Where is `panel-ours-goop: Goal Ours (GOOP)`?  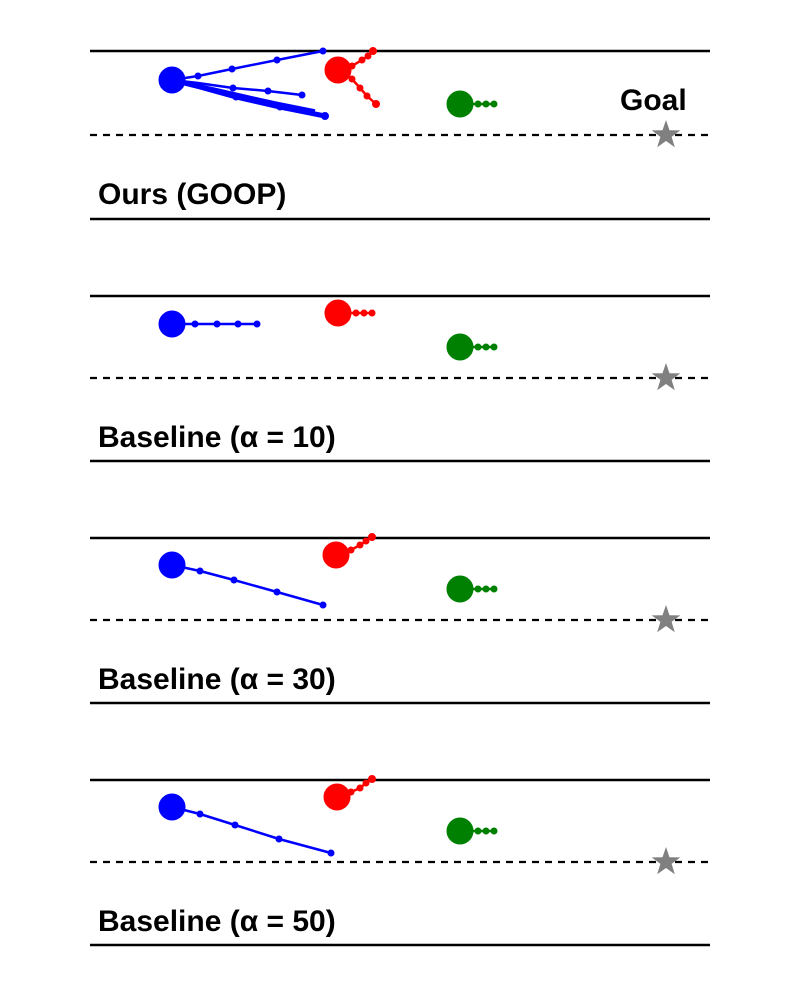 panel-ours-goop: Goal Ours (GOOP) is located at coordinates (400, 134).